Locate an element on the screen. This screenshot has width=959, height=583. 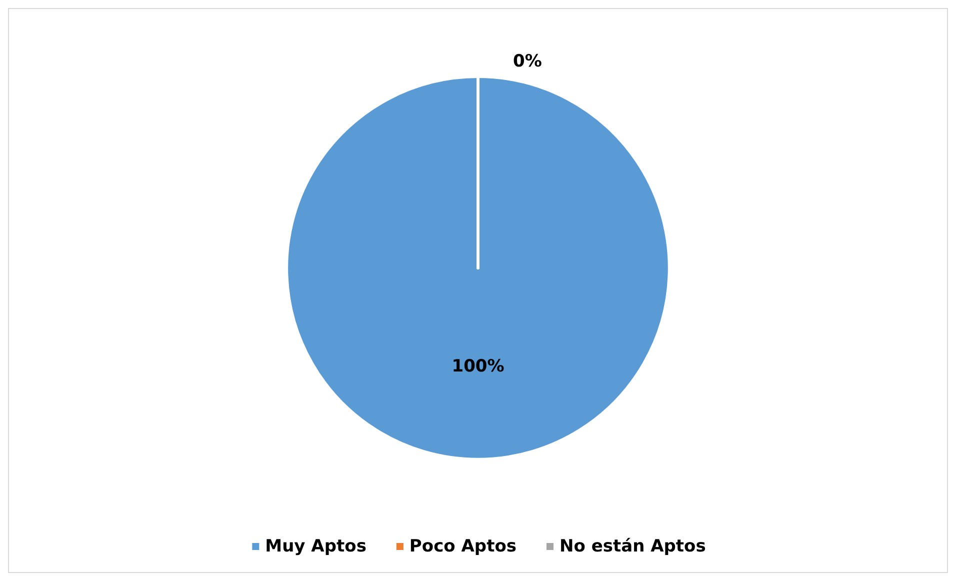
data-label: 100% is located at coordinates (478, 366).